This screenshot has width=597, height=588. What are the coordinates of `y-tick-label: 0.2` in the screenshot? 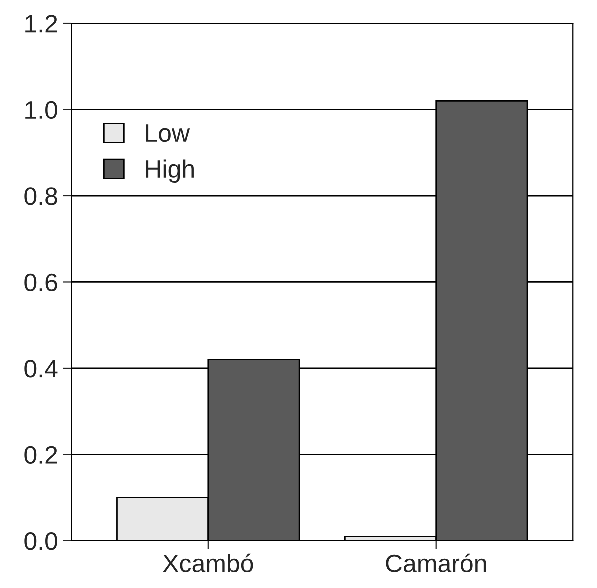 It's located at (41, 455).